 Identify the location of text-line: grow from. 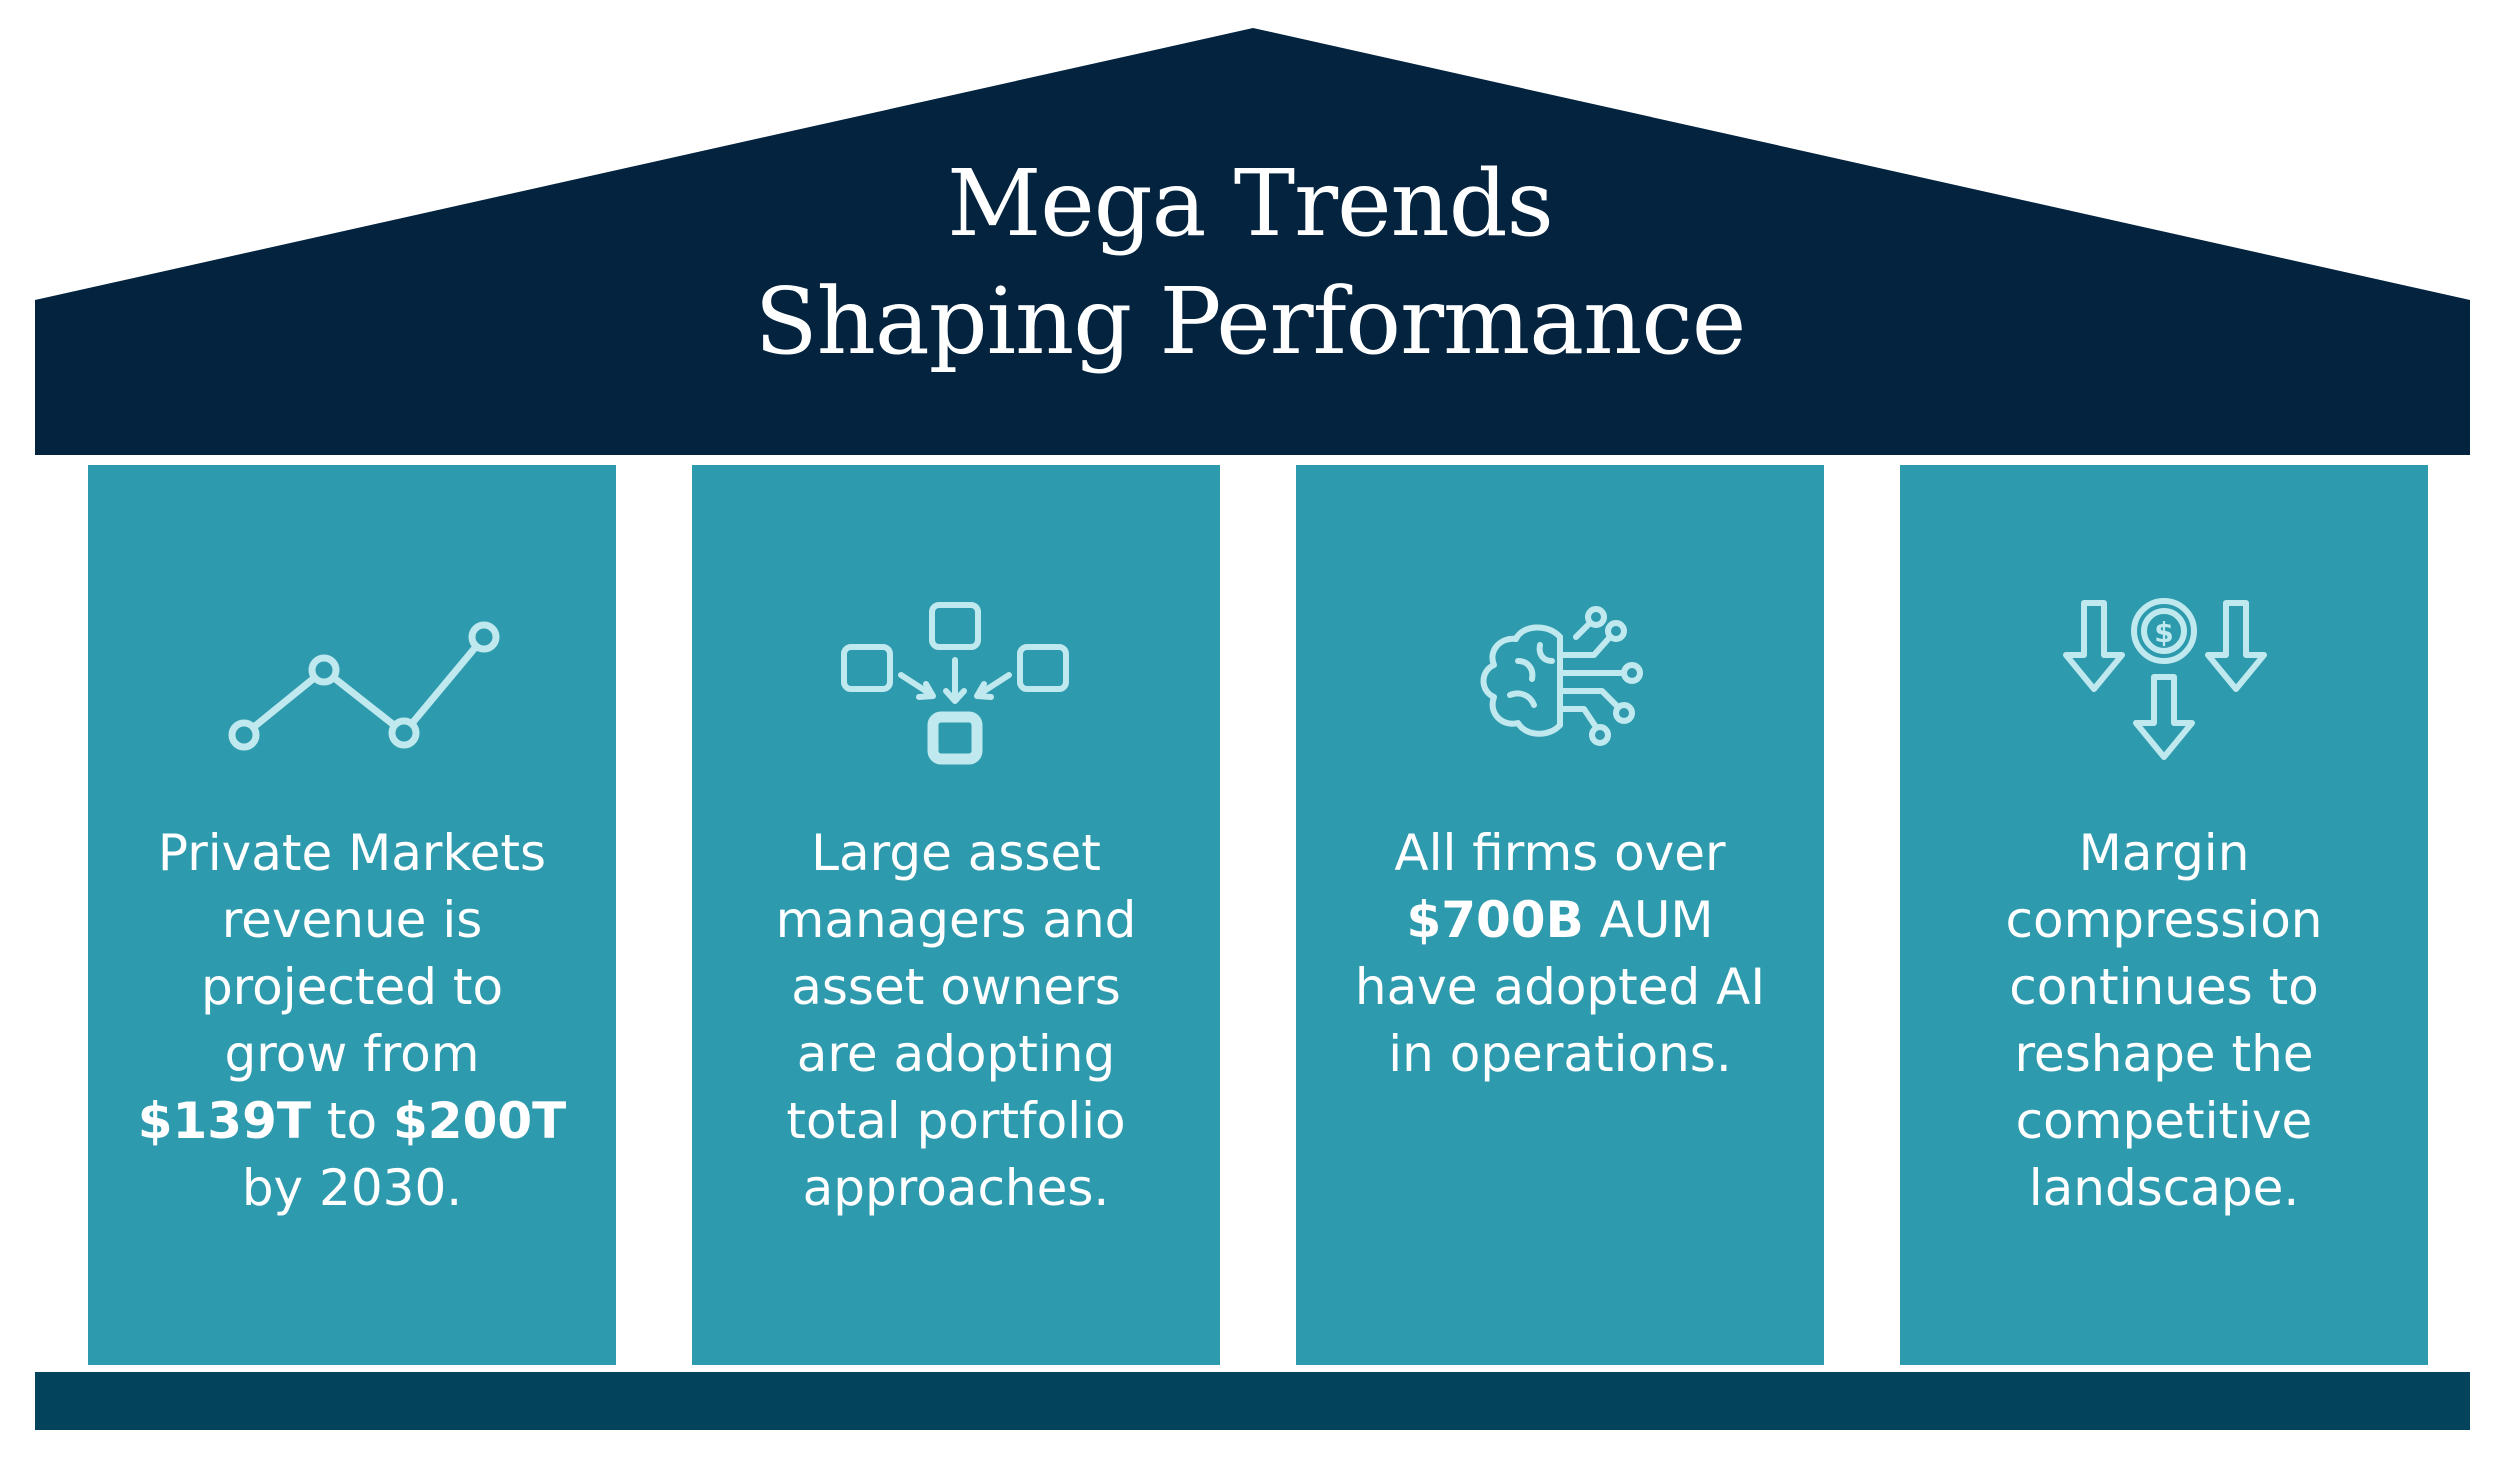
(352, 1054).